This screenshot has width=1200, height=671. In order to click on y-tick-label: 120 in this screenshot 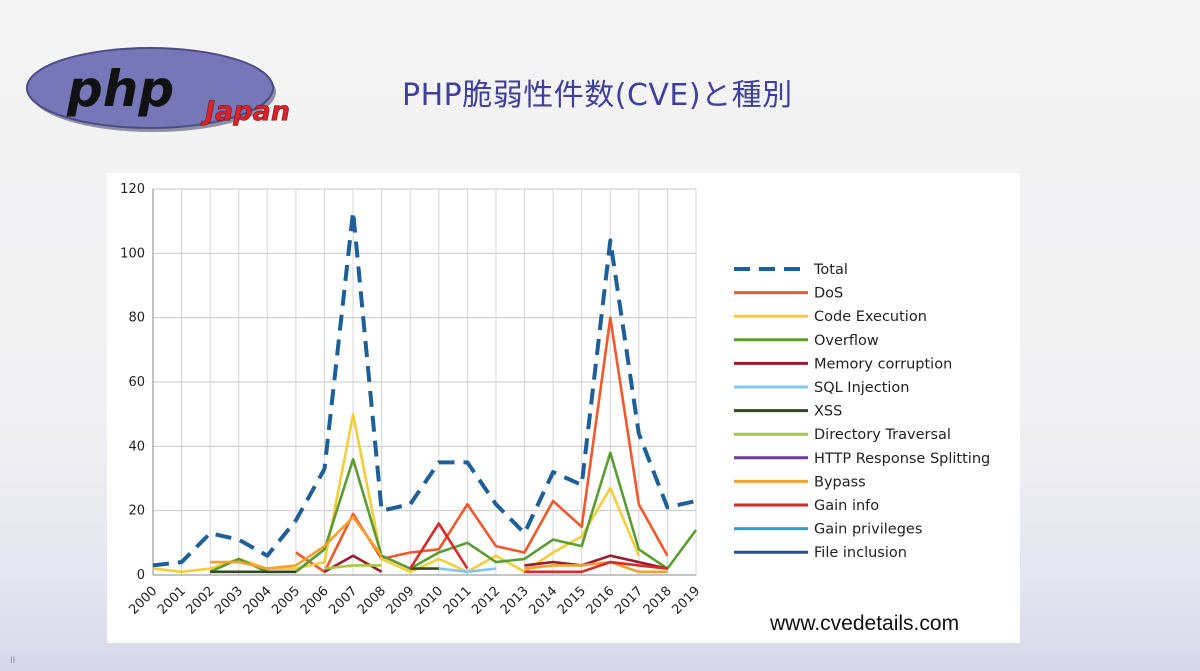, I will do `click(132, 189)`.